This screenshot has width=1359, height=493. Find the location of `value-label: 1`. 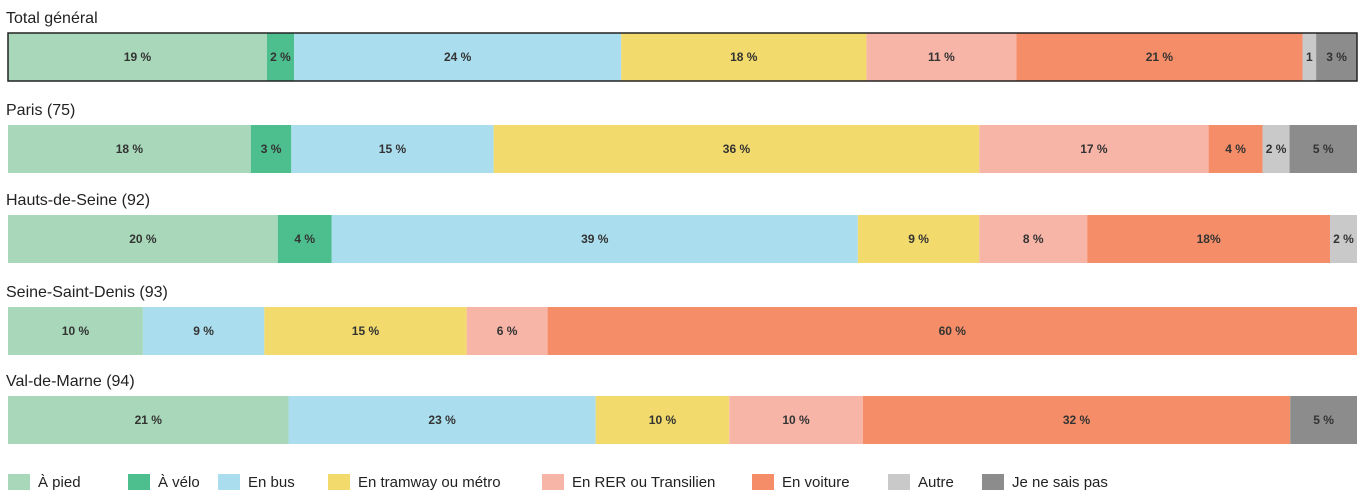

value-label: 1 is located at coordinates (1309, 57).